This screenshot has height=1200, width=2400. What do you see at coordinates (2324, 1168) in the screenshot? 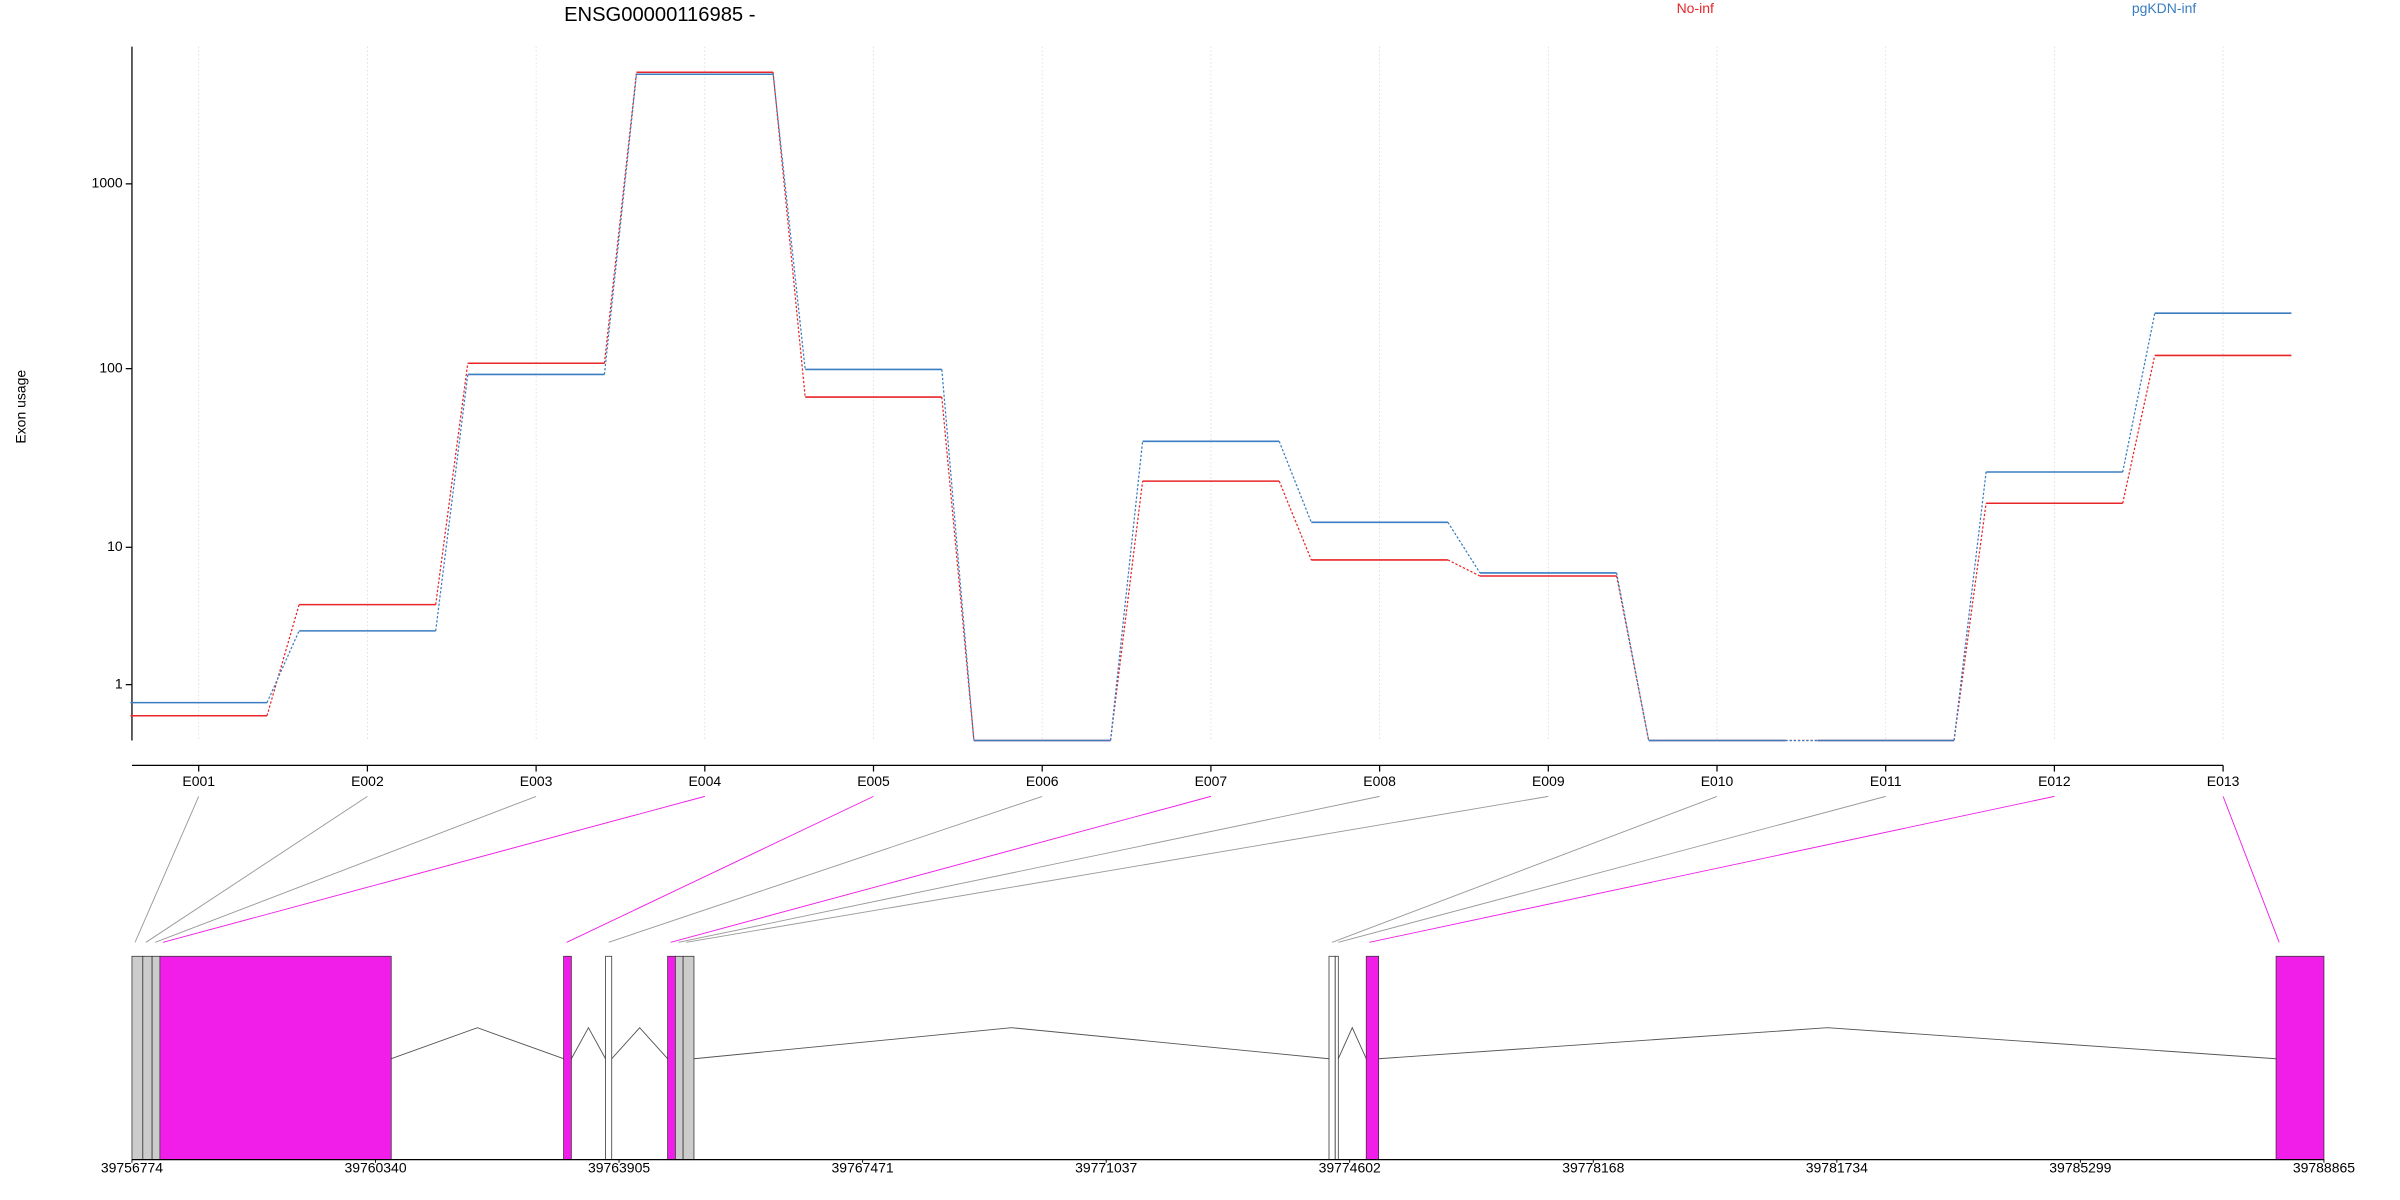
I see `x-tick-label: 39788865` at bounding box center [2324, 1168].